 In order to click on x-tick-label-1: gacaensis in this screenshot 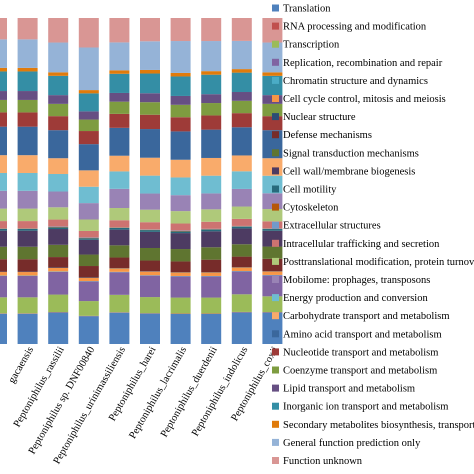, I will do `click(22, 365)`.